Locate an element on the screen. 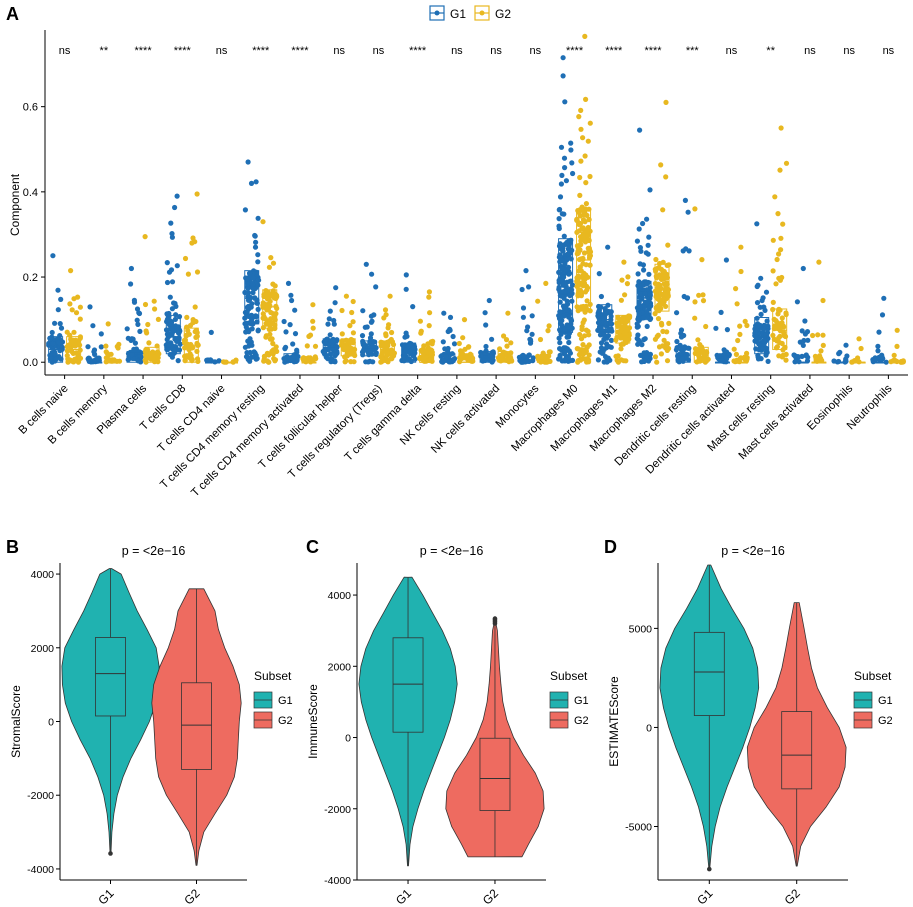 This screenshot has height=907, width=913. box-nk-cells-resting-g1 is located at coordinates (448, 337).